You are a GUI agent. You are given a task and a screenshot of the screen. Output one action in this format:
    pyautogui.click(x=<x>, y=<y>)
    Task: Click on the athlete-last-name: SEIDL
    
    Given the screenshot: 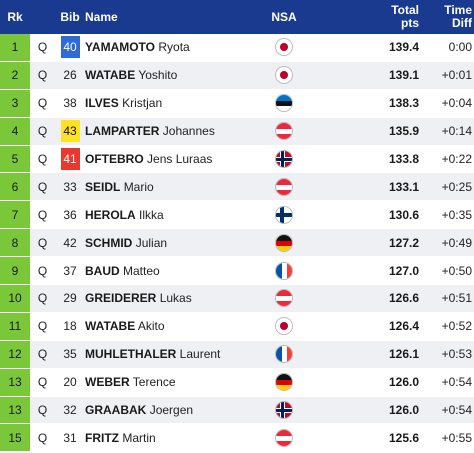 What is the action you would take?
    pyautogui.click(x=103, y=186)
    